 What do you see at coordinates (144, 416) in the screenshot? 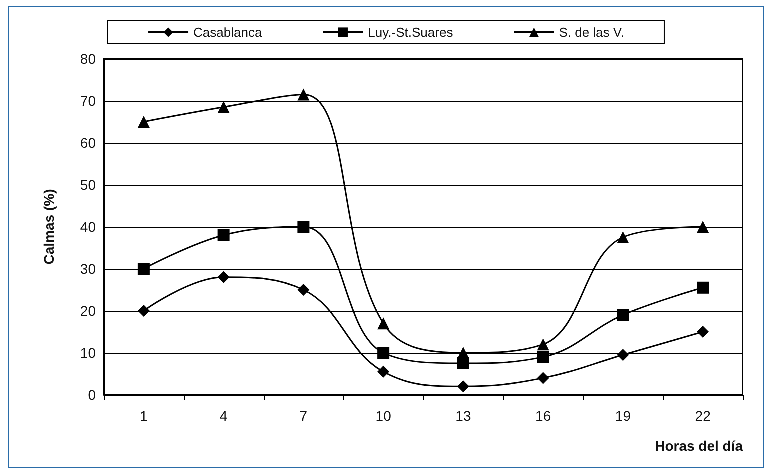
I see `x-tick-label: 1` at bounding box center [144, 416].